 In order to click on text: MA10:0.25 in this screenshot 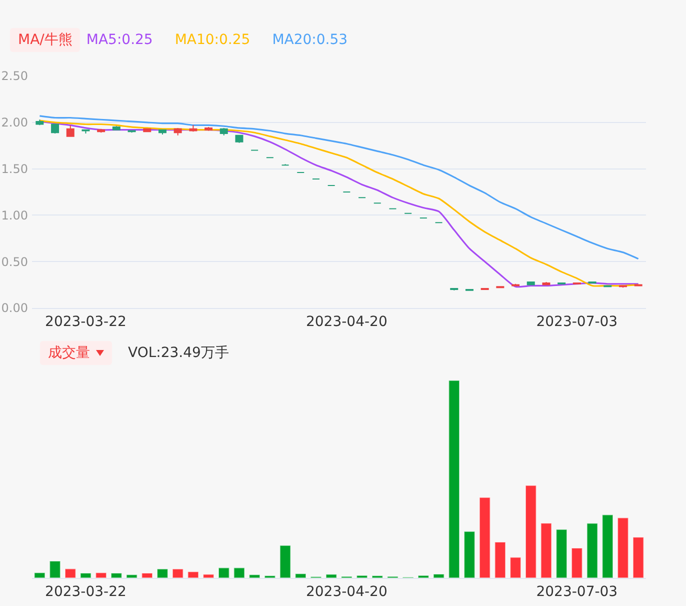, I will do `click(212, 40)`.